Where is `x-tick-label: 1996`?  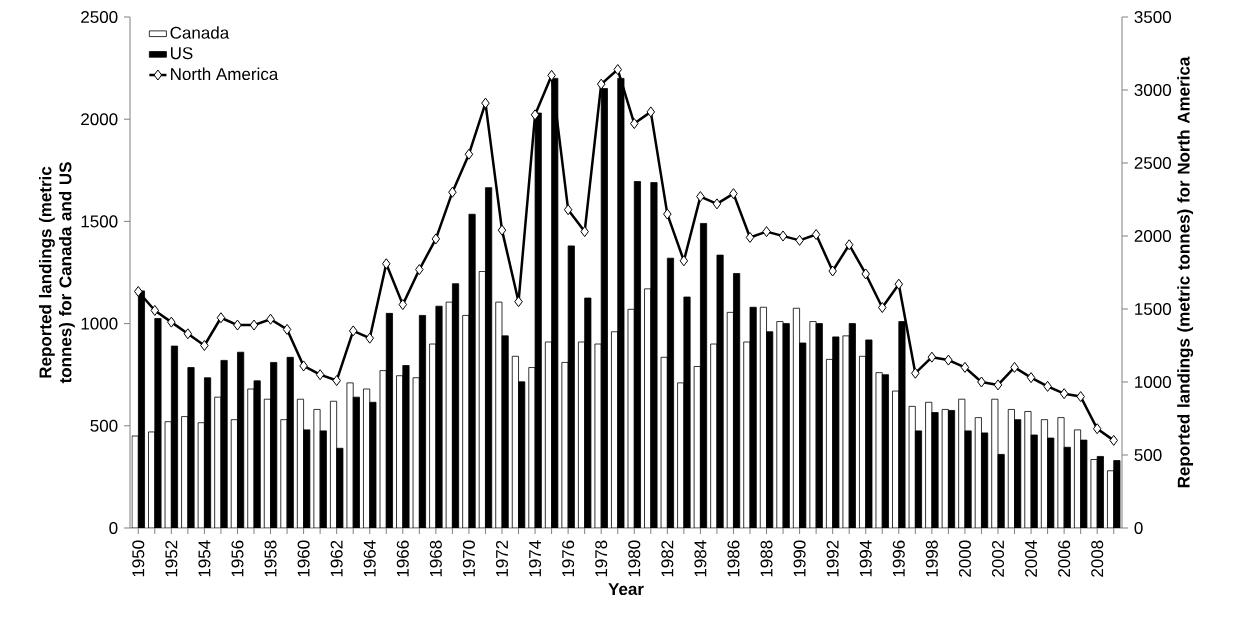
x-tick-label: 1996 is located at coordinates (898, 558).